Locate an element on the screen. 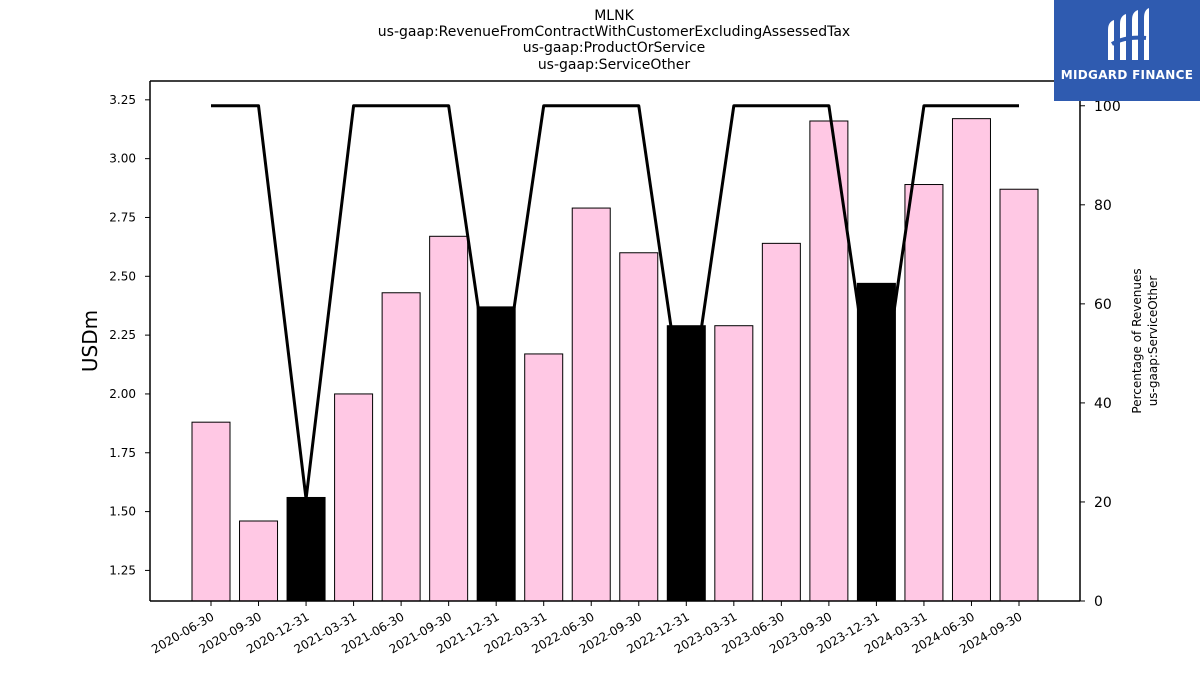 This screenshot has width=1200, height=675. y2-tick-label: 80 is located at coordinates (1103, 206).